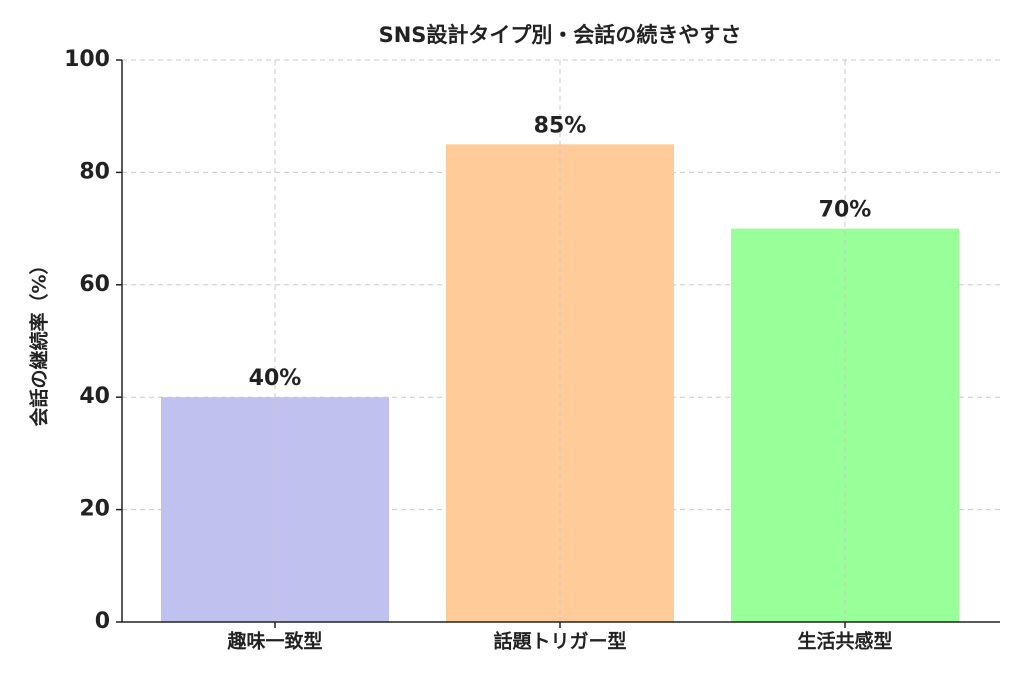 This screenshot has height=683, width=1024. I want to click on x-tick-label: 生活共感型, so click(844, 641).